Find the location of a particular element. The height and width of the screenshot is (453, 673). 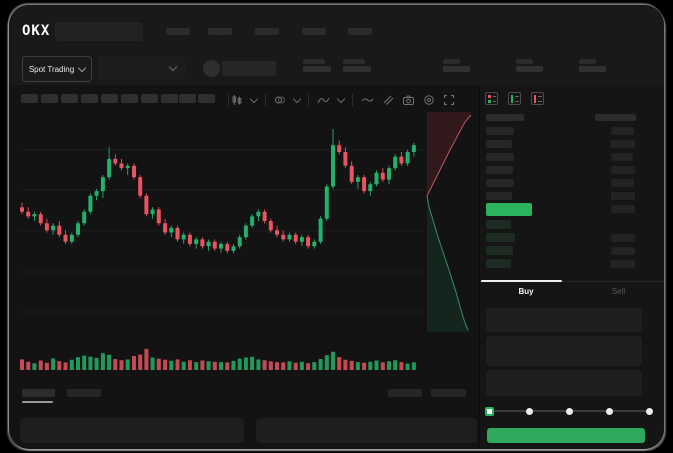

book-price-header-placeholder is located at coordinates (505, 117).